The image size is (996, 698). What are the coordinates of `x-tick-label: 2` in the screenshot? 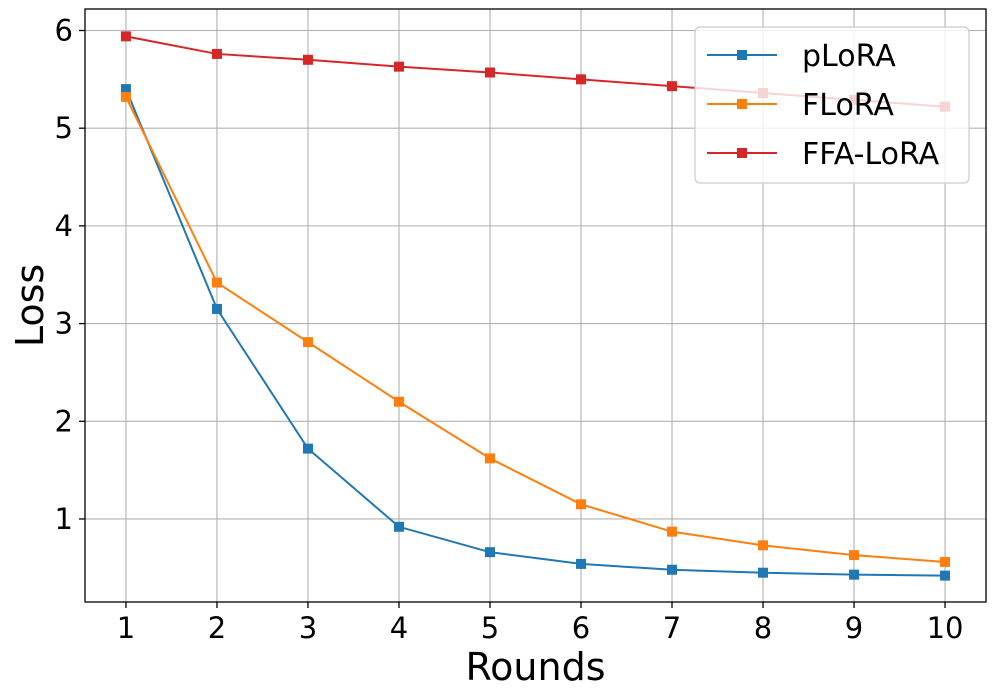 It's located at (217, 628).